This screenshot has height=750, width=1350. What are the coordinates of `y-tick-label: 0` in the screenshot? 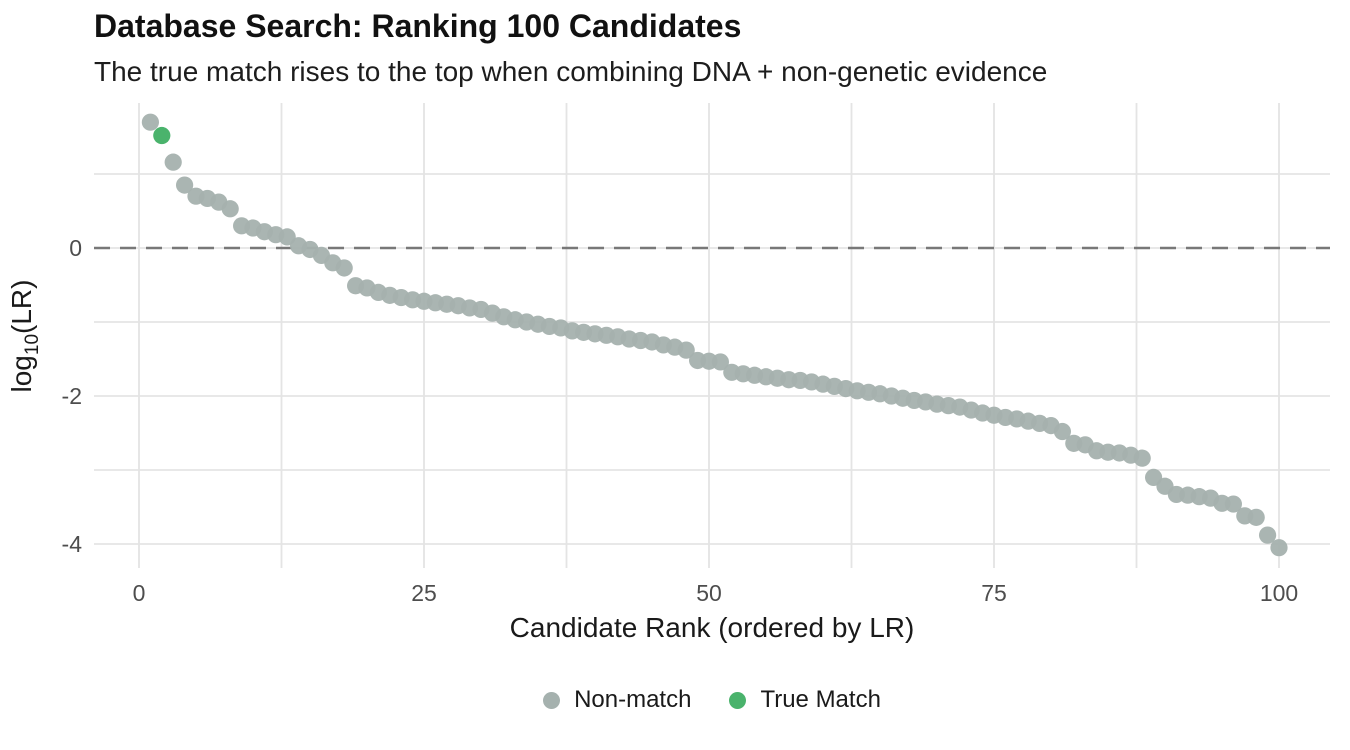 It's located at (75, 248).